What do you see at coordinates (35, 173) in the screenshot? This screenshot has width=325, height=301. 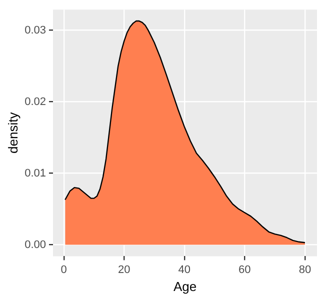 I see `y-tick-label: 0.01` at bounding box center [35, 173].